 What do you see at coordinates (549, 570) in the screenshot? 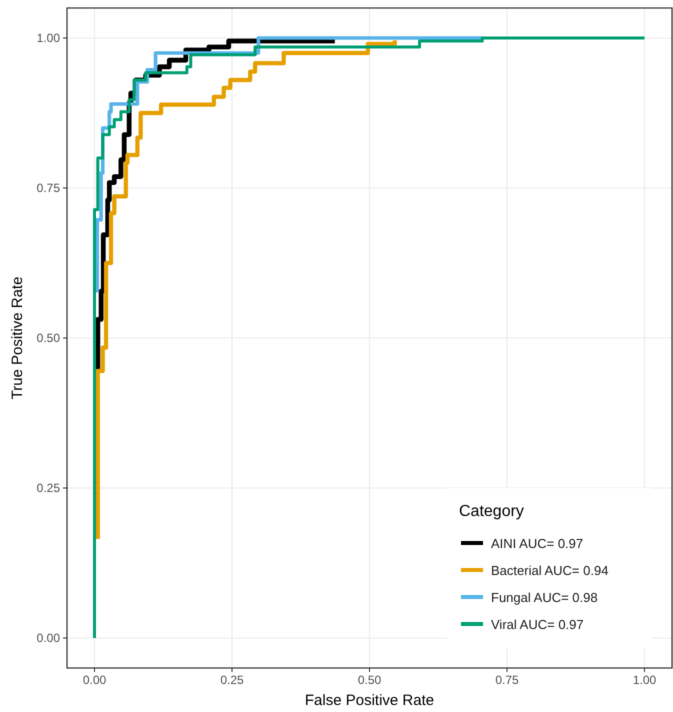
I see `legend-label: Bacterial AUC= 0.94` at bounding box center [549, 570].